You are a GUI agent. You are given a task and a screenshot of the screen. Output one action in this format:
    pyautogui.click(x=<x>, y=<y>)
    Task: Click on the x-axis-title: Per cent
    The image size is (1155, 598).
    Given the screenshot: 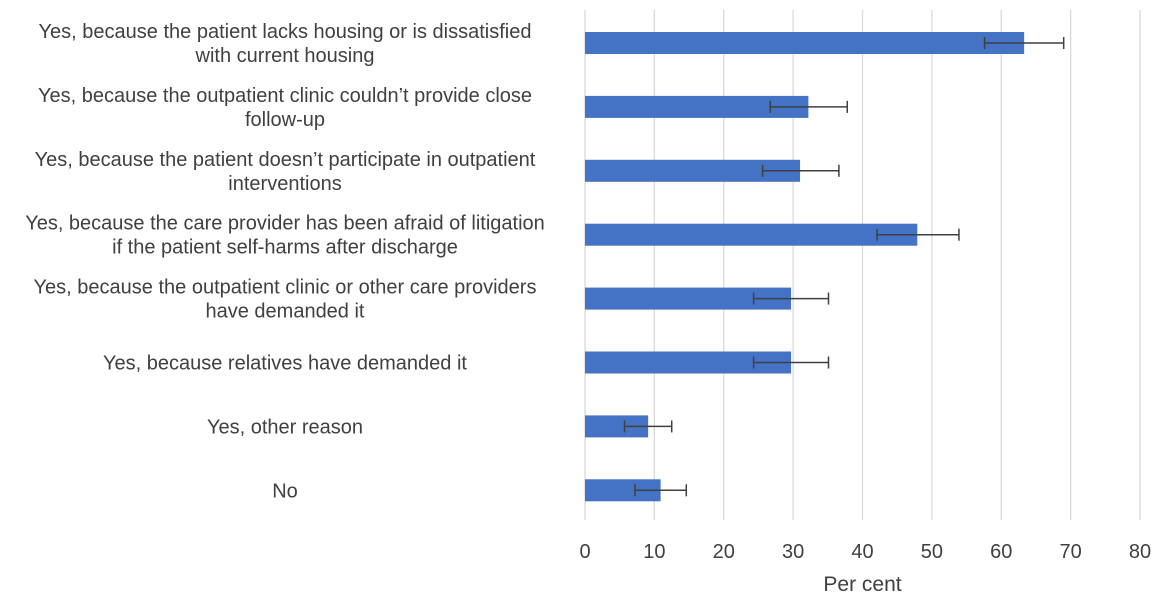 What is the action you would take?
    pyautogui.click(x=862, y=584)
    